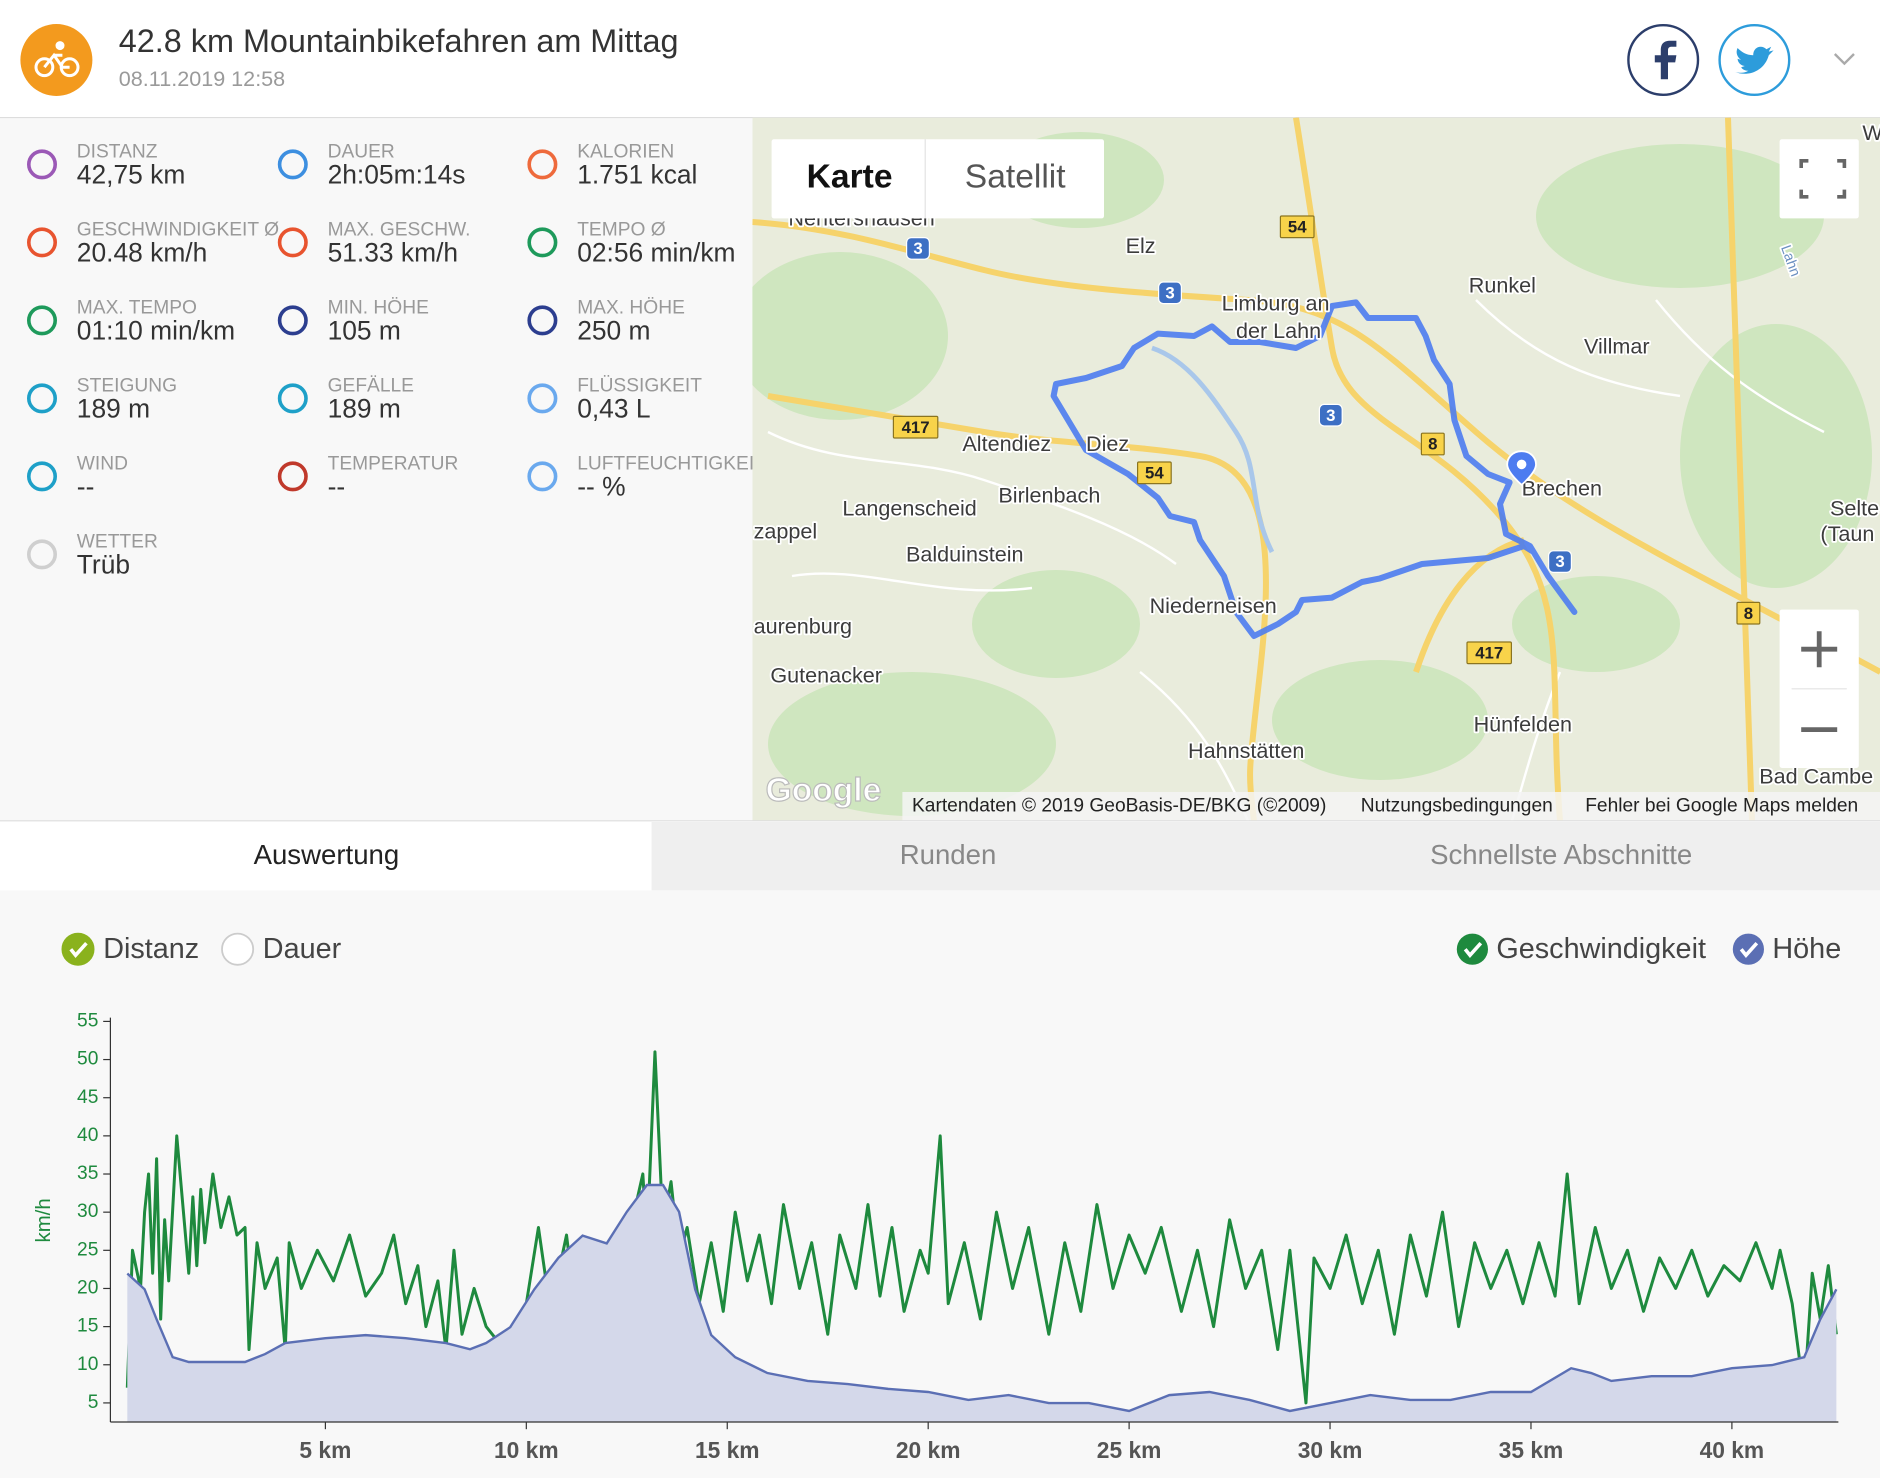 The width and height of the screenshot is (1880, 1478). Describe the element at coordinates (1871, 132) in the screenshot. I see `map-label: W` at that location.